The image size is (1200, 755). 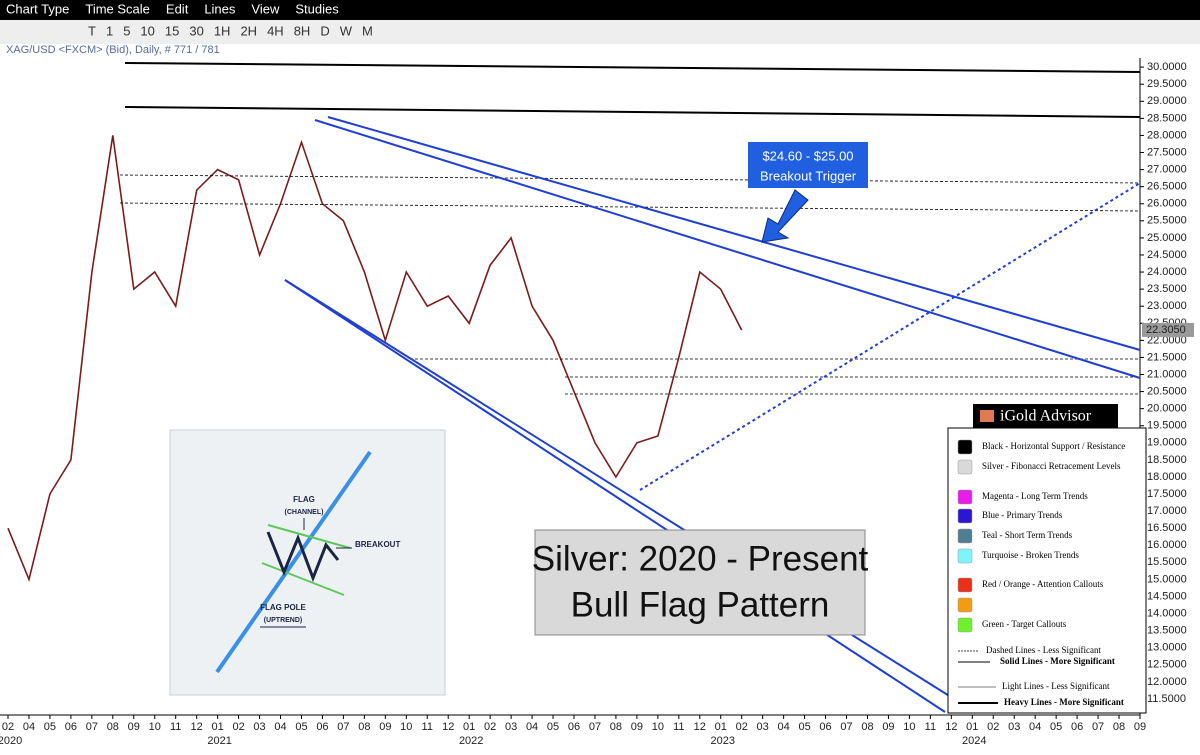 What do you see at coordinates (1167, 187) in the screenshot?
I see `y-tick-label: 26.5000` at bounding box center [1167, 187].